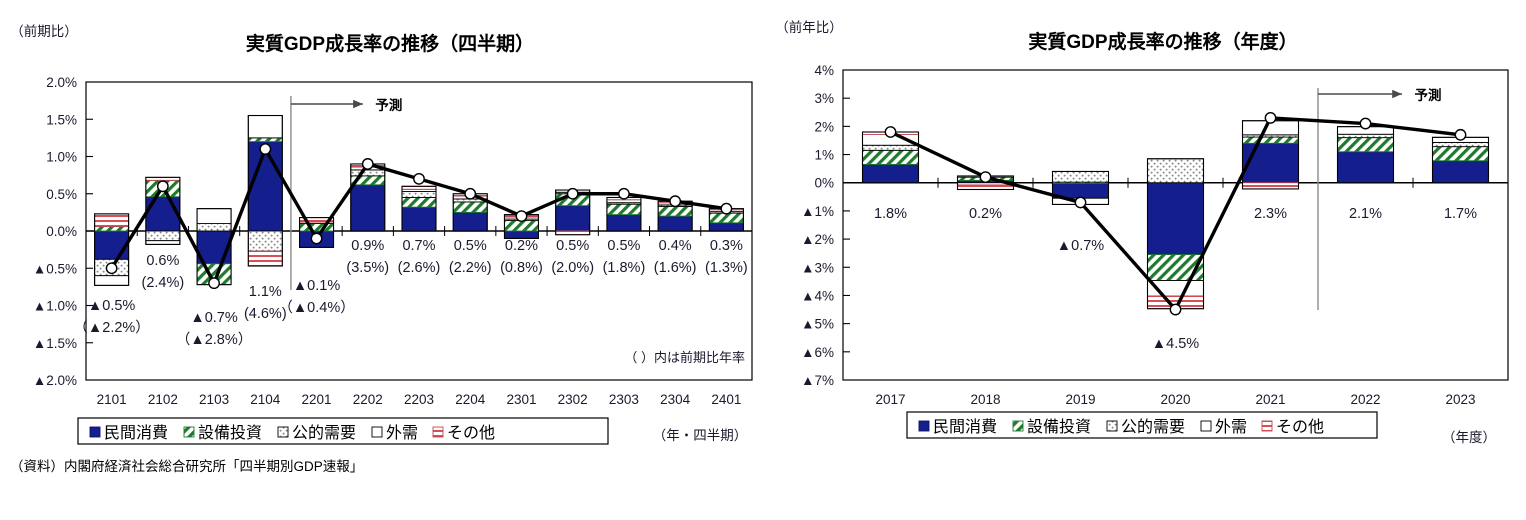  I want to click on y-tick-label: 0.0%, so click(61, 231).